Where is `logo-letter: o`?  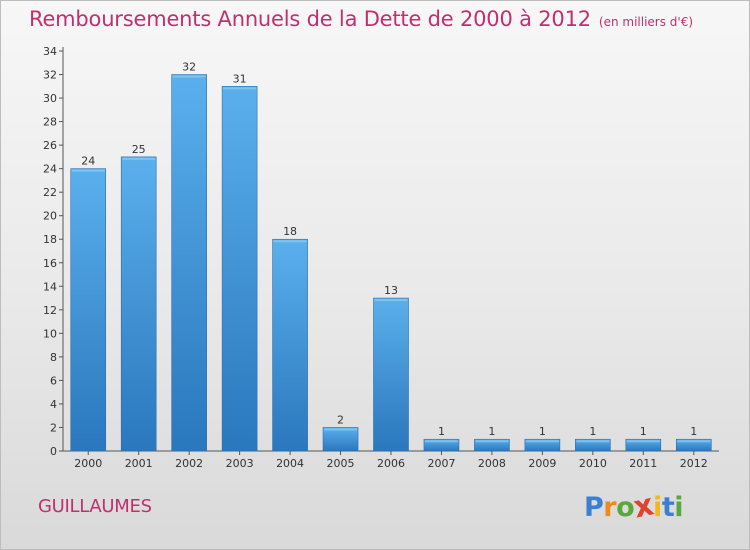 logo-letter: o is located at coordinates (625, 507).